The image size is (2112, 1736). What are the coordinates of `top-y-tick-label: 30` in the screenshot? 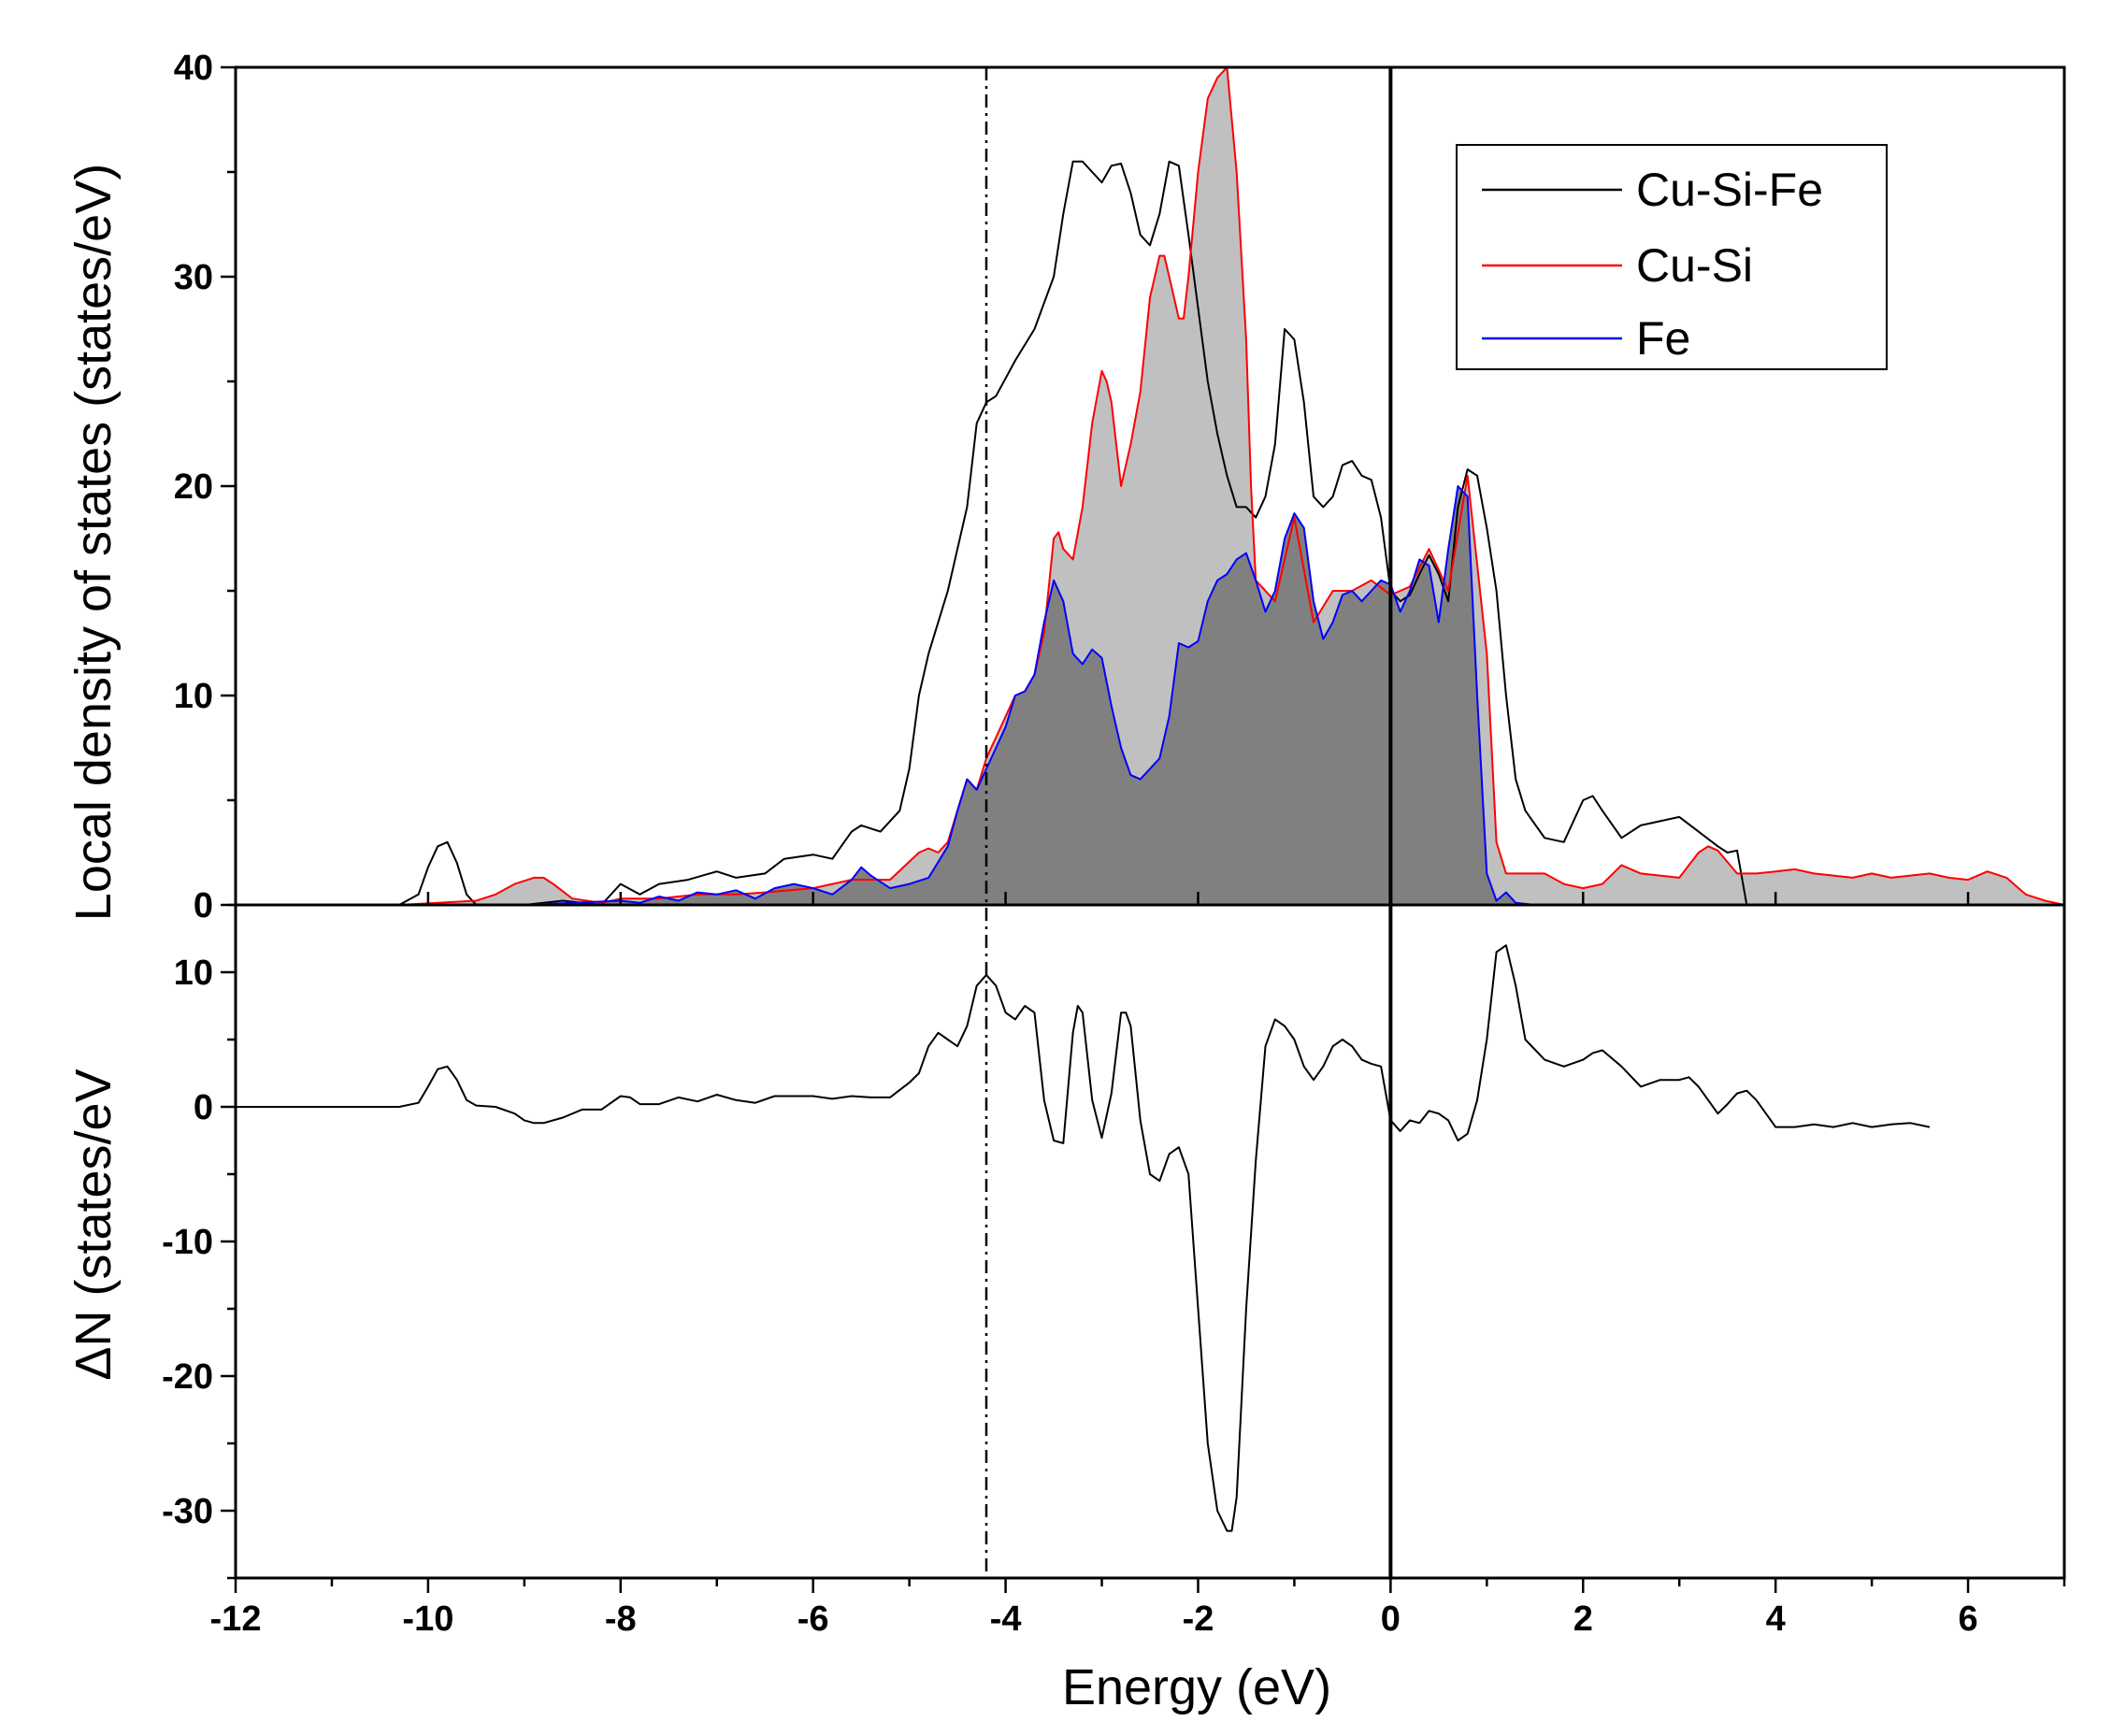 It's located at (193, 277).